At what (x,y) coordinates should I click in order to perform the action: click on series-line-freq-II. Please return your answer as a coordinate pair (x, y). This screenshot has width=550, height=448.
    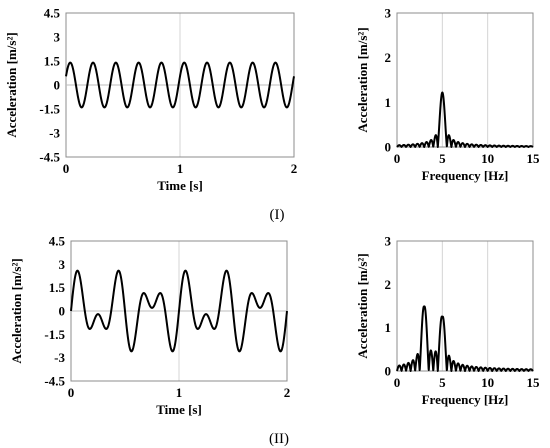
    Looking at the image, I should click on (465, 338).